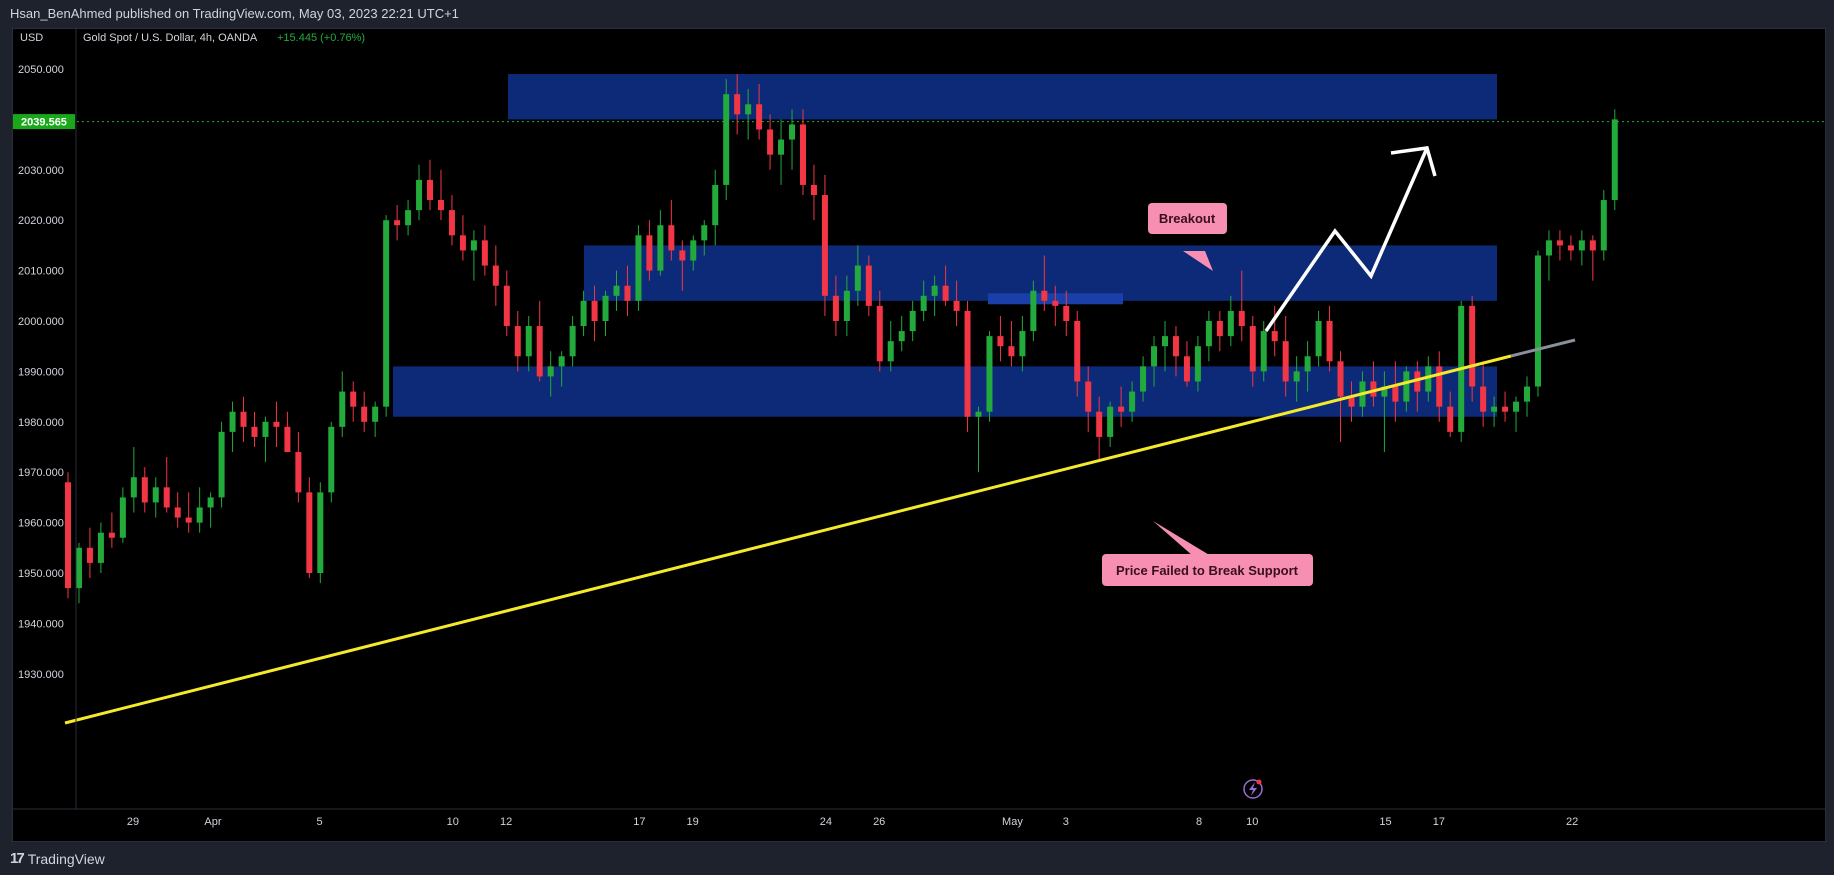 This screenshot has width=1834, height=875. I want to click on currency-label: USD, so click(31, 38).